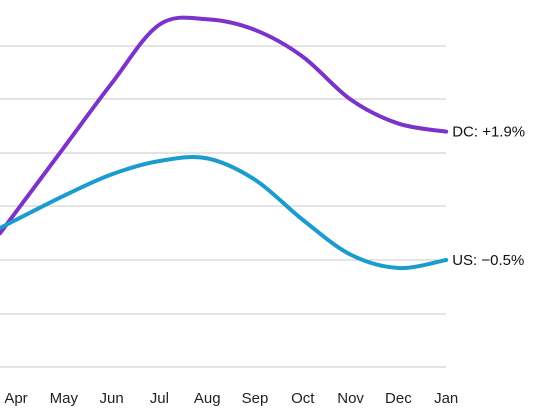 This screenshot has height=420, width=560. I want to click on end-label-us: US: −0.5%, so click(488, 260).